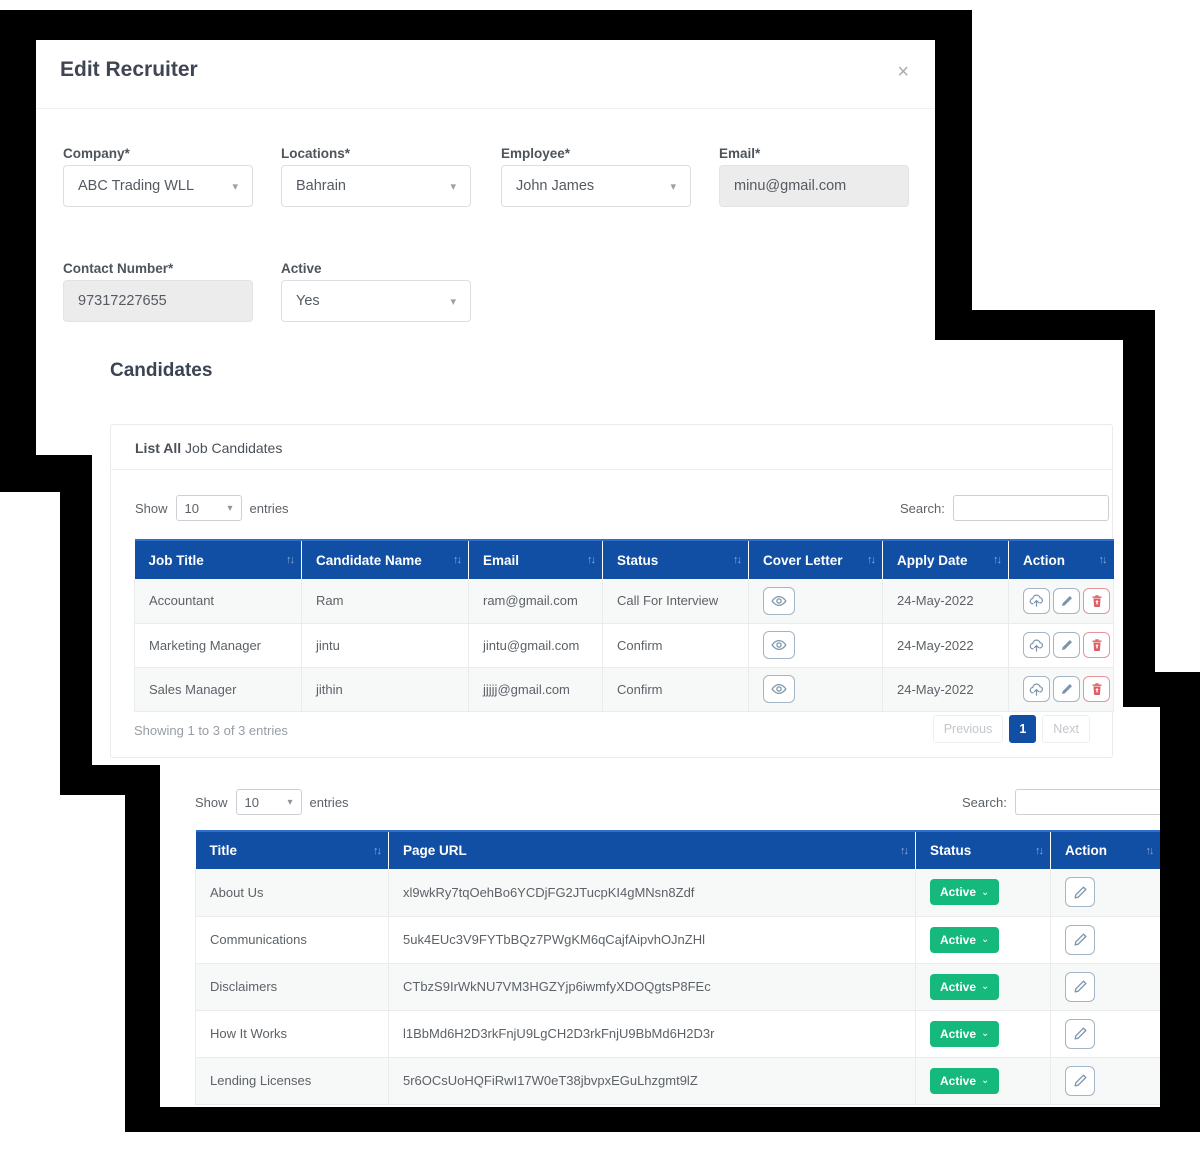  I want to click on col-header-job-title: Job Title ↑↓, so click(218, 559).